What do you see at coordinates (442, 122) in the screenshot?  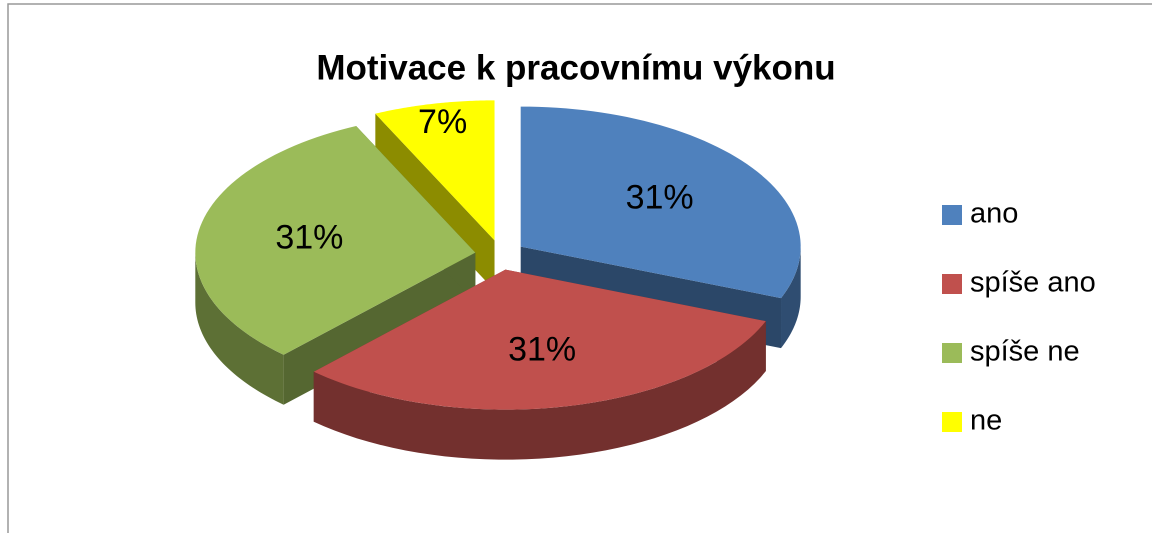 I see `data-label: 7%` at bounding box center [442, 122].